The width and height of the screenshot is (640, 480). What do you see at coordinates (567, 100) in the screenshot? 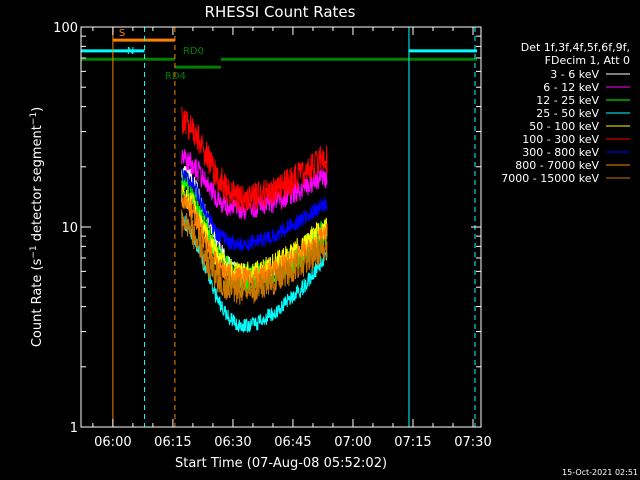
I see `legend-label-12-25-kev: 12 - 25 keV` at bounding box center [567, 100].